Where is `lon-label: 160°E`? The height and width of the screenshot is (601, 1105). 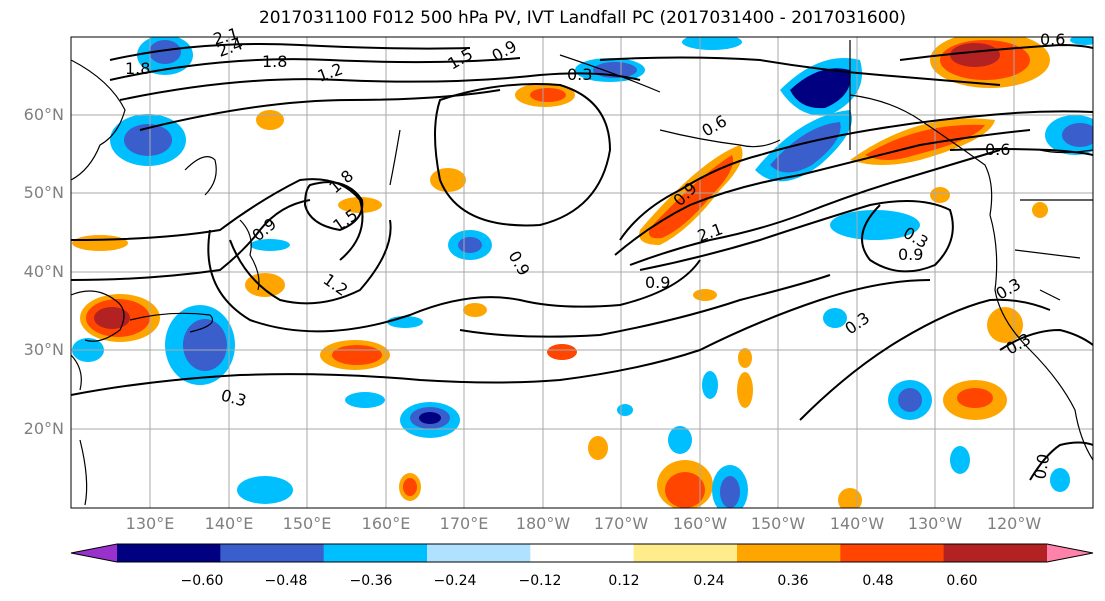
lon-label: 160°E is located at coordinates (386, 523).